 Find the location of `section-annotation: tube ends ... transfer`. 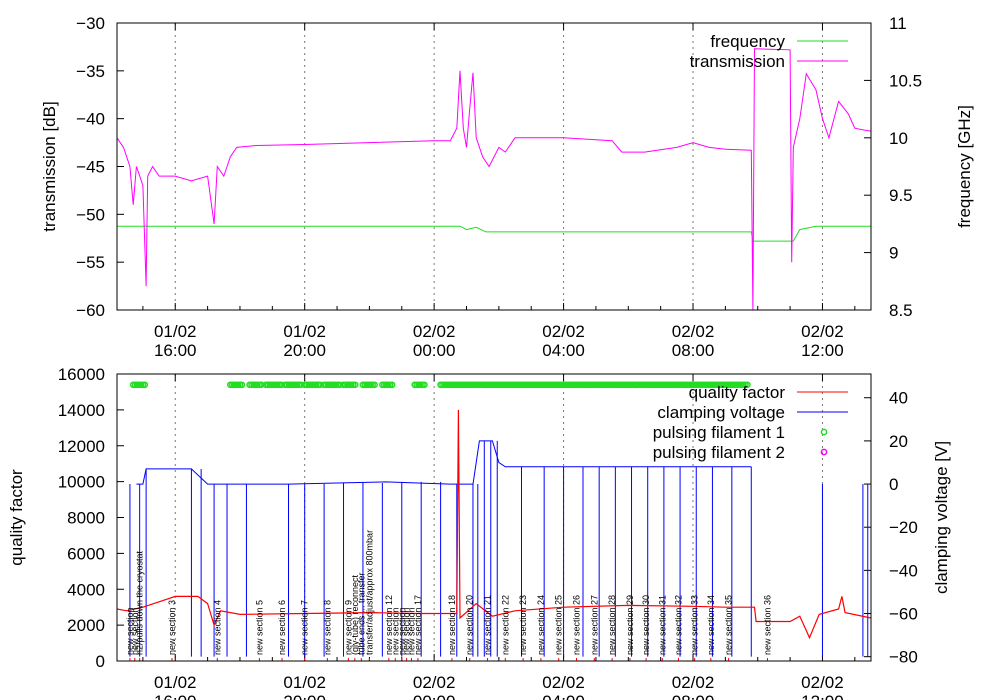

section-annotation: tube ends ... transfer is located at coordinates (361, 613).